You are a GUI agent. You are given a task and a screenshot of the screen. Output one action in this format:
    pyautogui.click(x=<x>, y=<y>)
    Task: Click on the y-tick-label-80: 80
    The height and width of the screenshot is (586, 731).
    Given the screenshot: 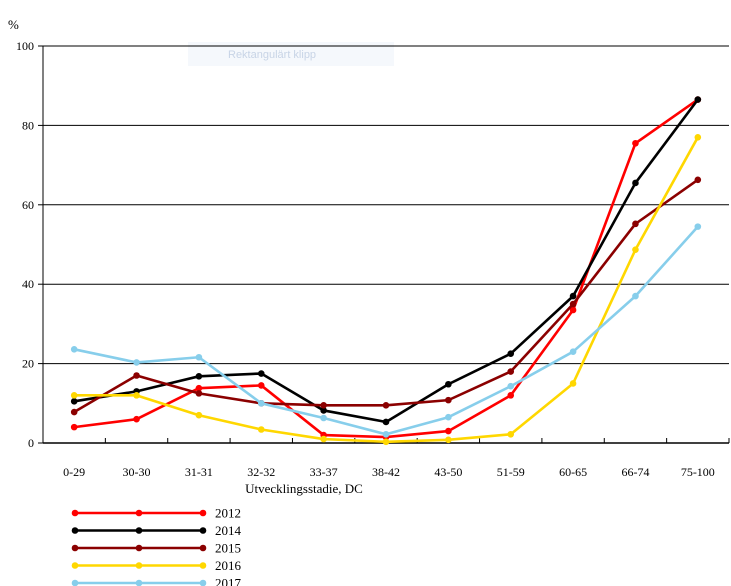 What is the action you would take?
    pyautogui.click(x=28, y=125)
    